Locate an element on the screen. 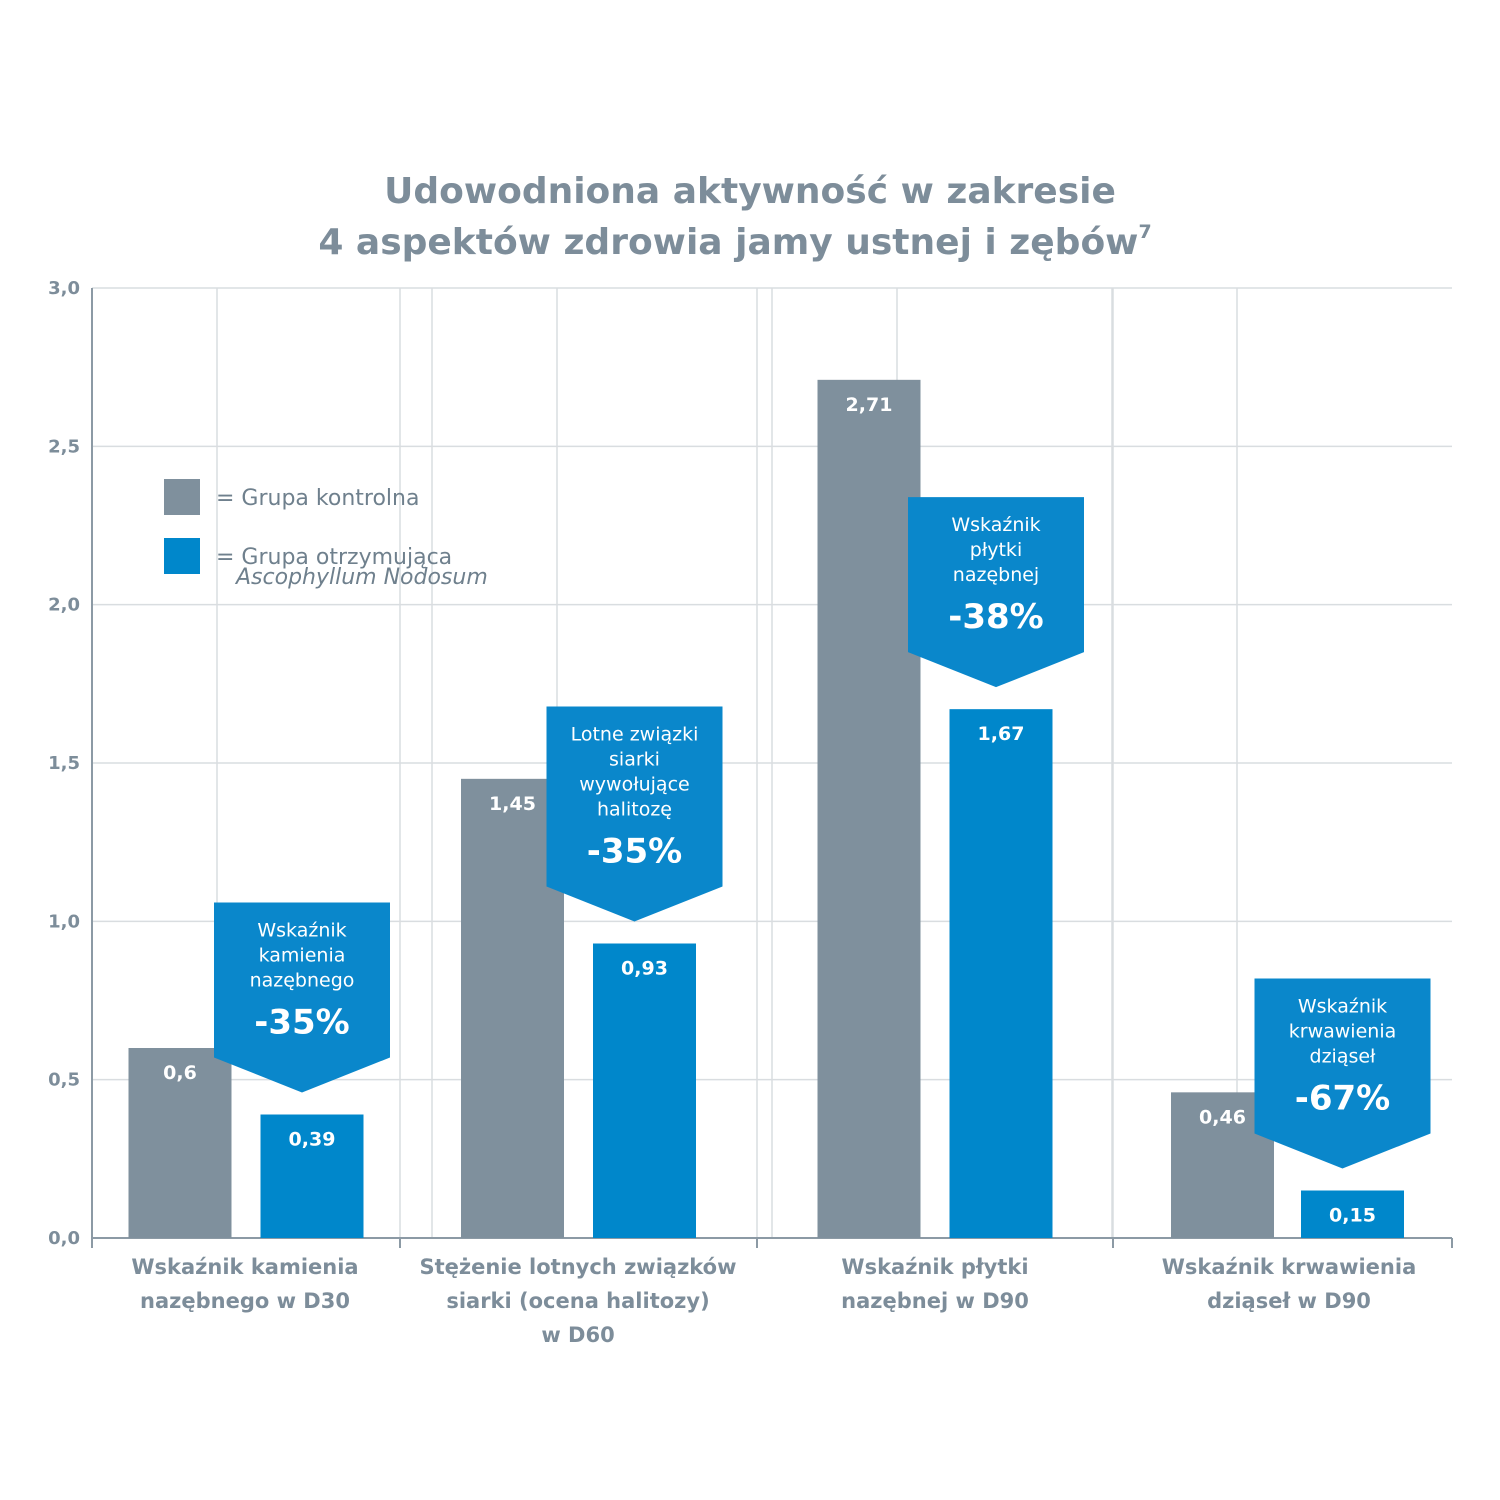 This screenshot has height=1500, width=1500. category-label: dziąseł w D90 is located at coordinates (1289, 1301).